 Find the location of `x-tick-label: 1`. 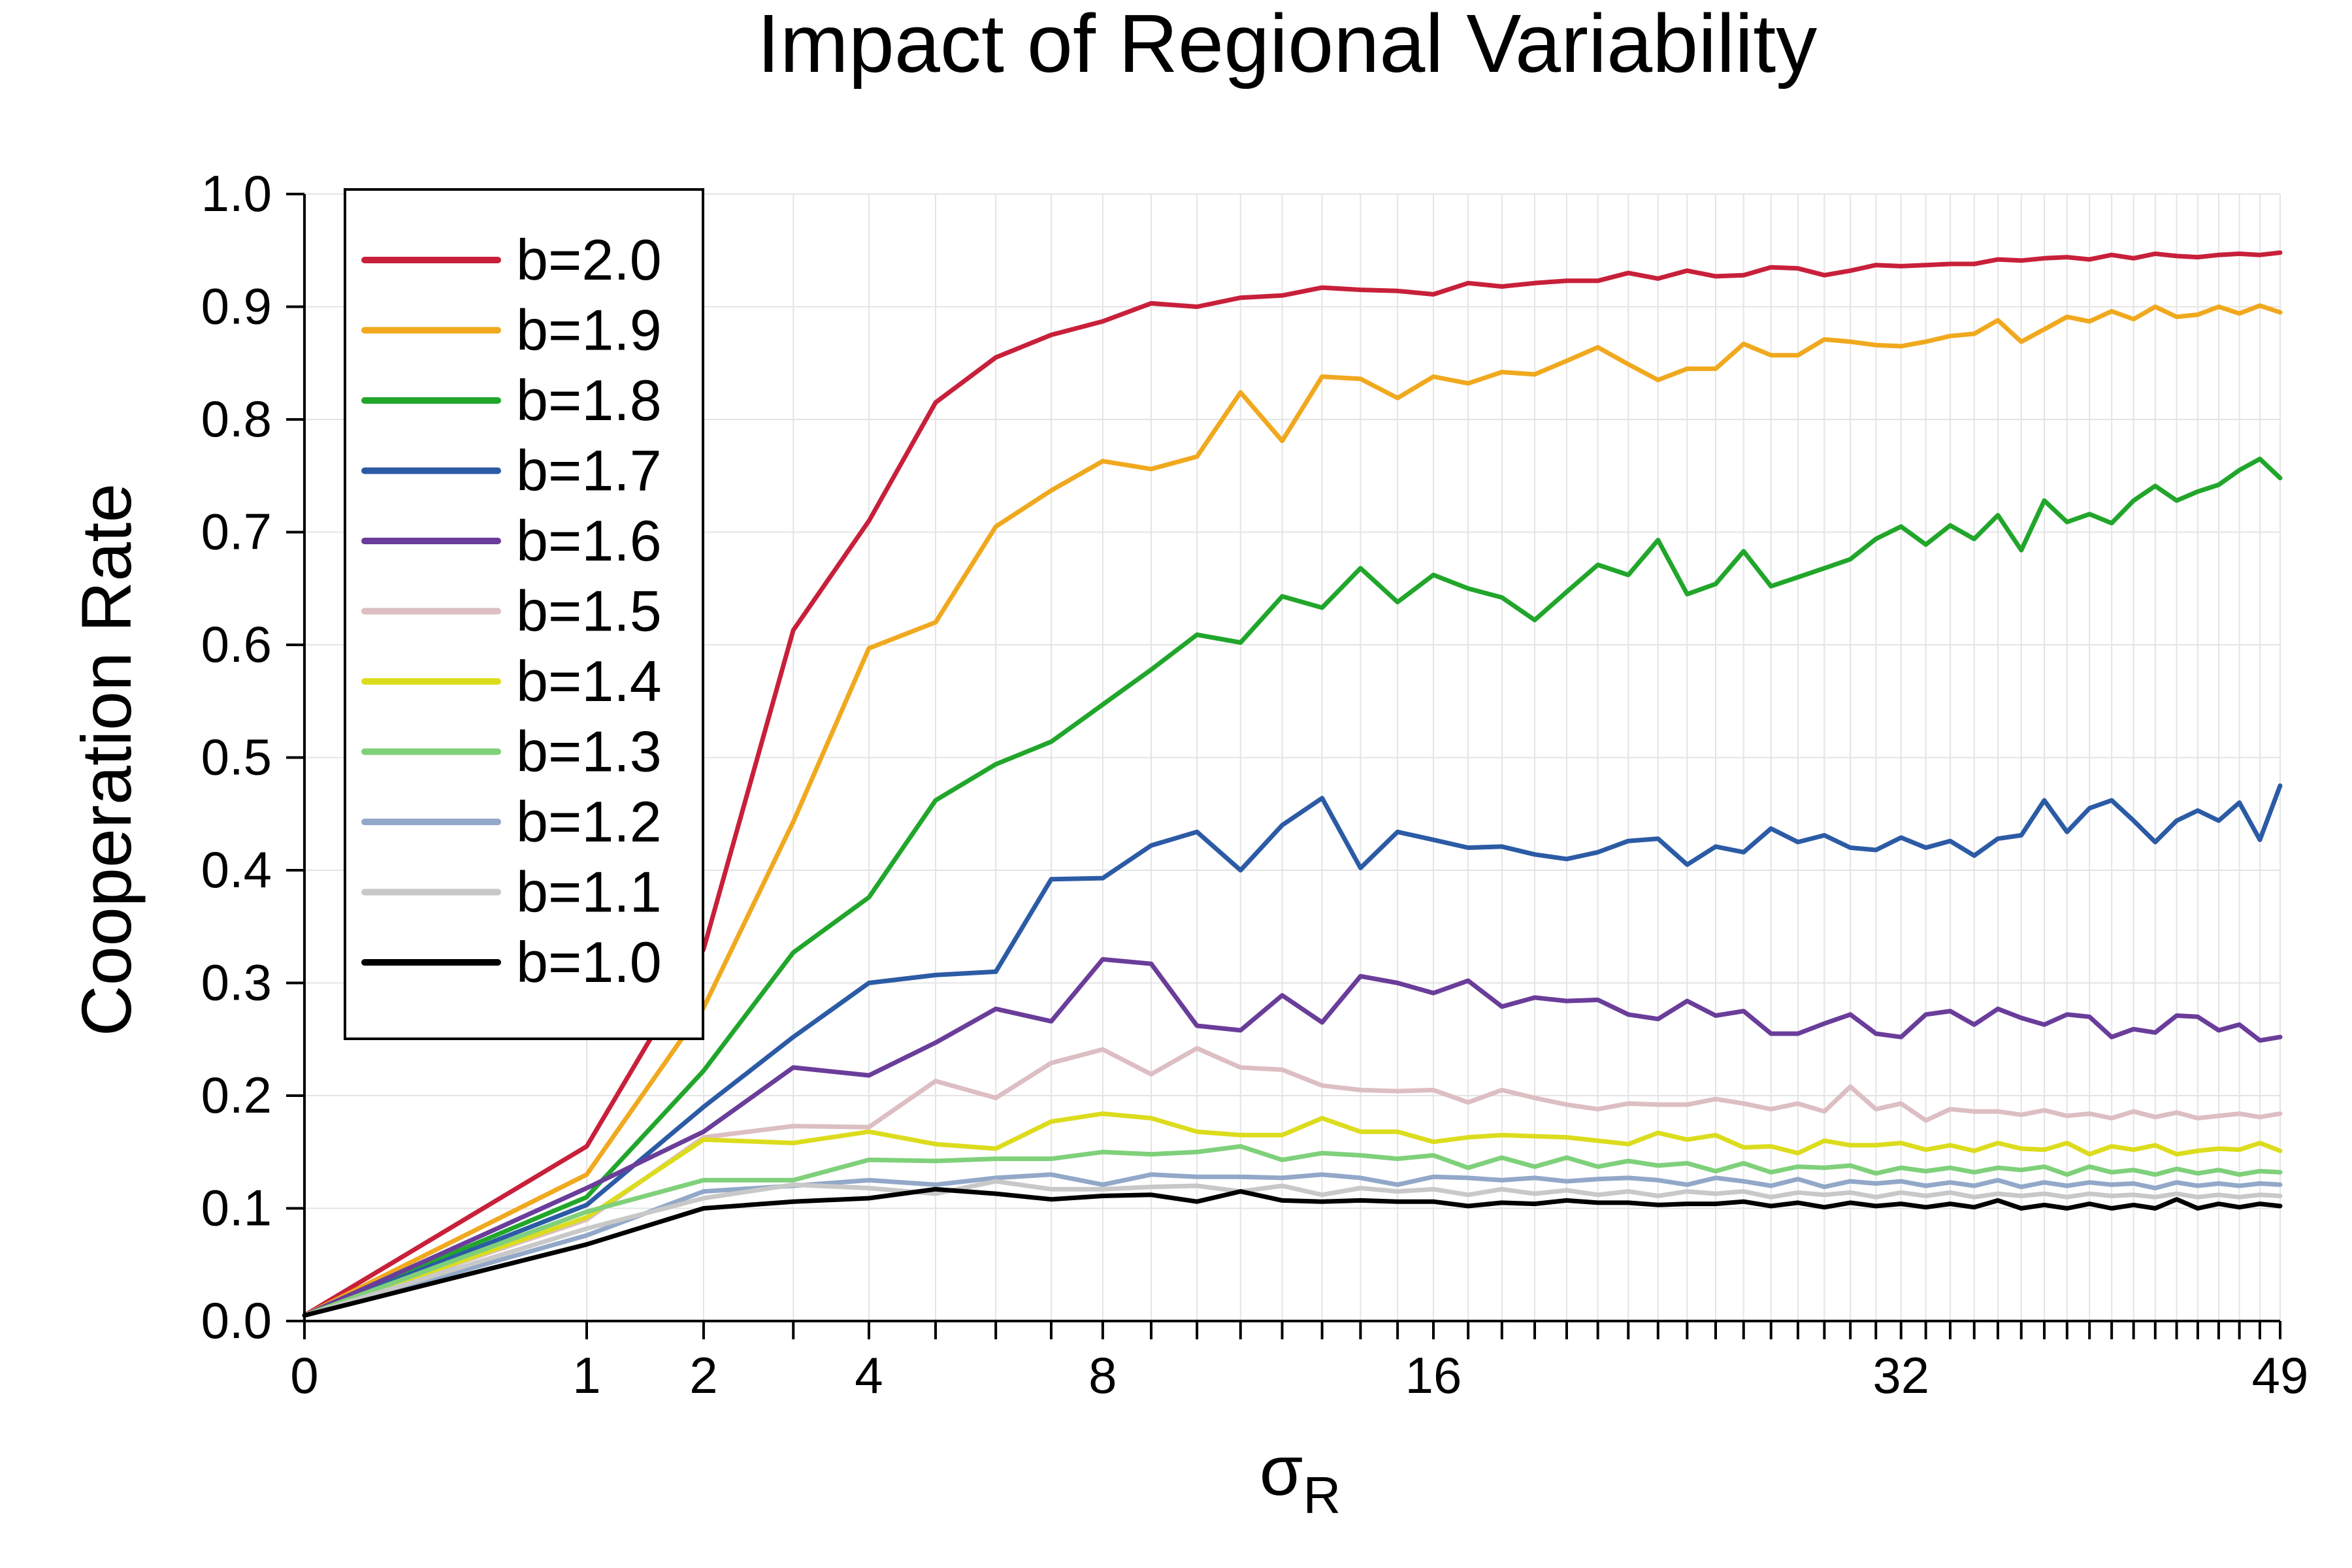

x-tick-label: 1 is located at coordinates (586, 1375).